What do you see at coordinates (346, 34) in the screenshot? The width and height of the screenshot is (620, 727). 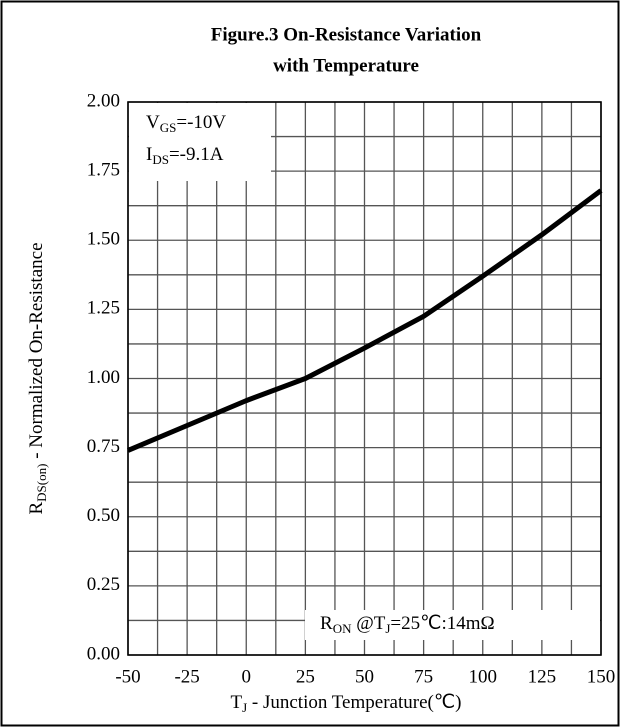 I see `chart-title: Figure.3 On-Resistance Variation` at bounding box center [346, 34].